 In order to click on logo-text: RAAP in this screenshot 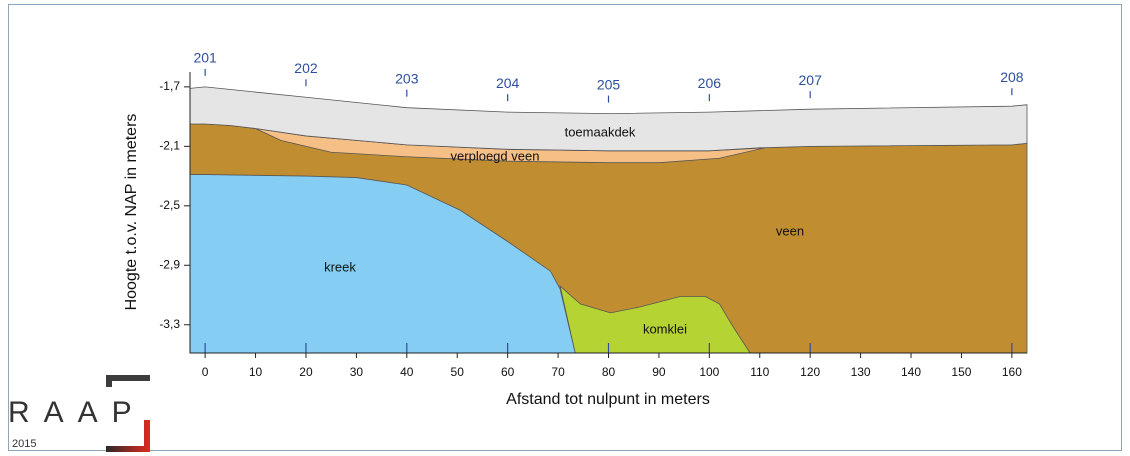, I will do `click(77, 412)`.